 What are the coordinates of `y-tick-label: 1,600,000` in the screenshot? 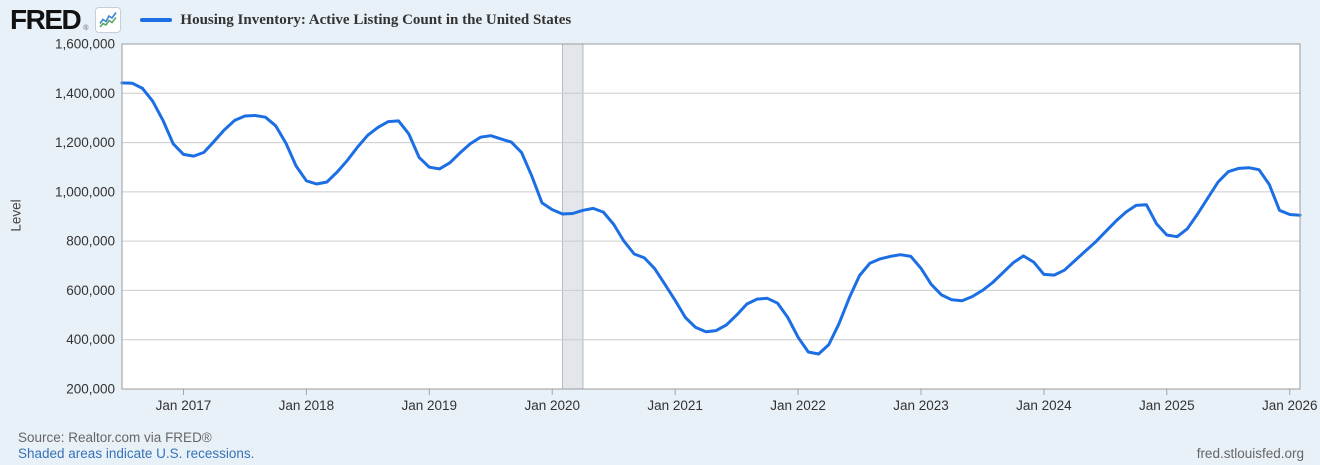 It's located at (85, 44).